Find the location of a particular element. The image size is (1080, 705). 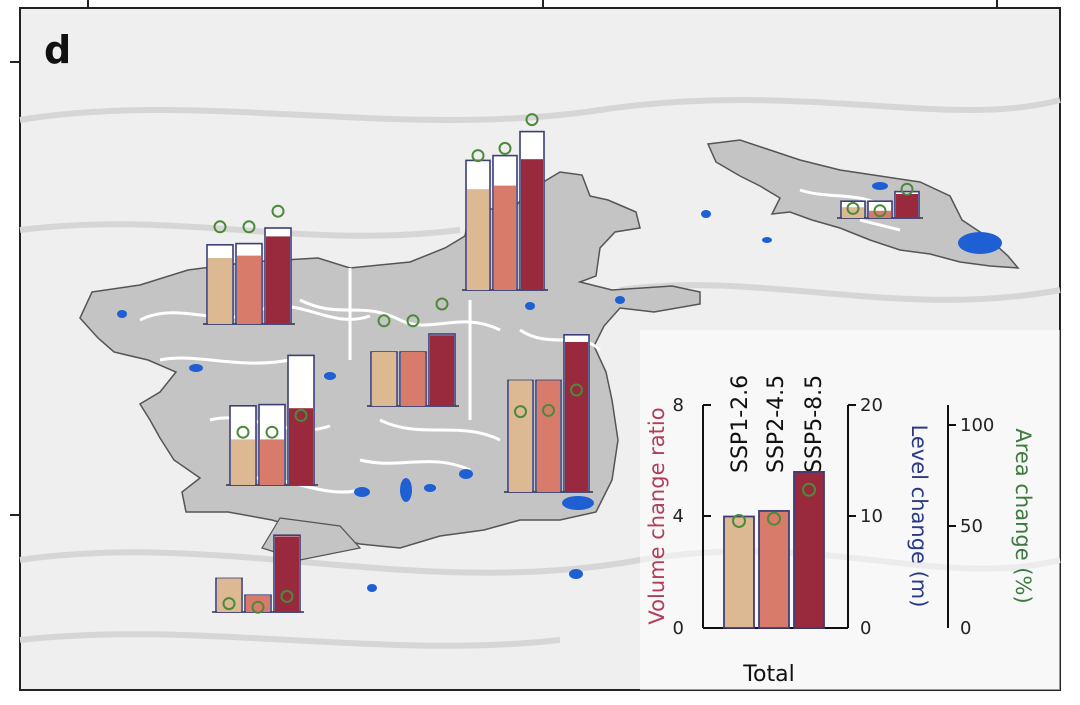

volume-tick-4: 4 is located at coordinates (678, 516).